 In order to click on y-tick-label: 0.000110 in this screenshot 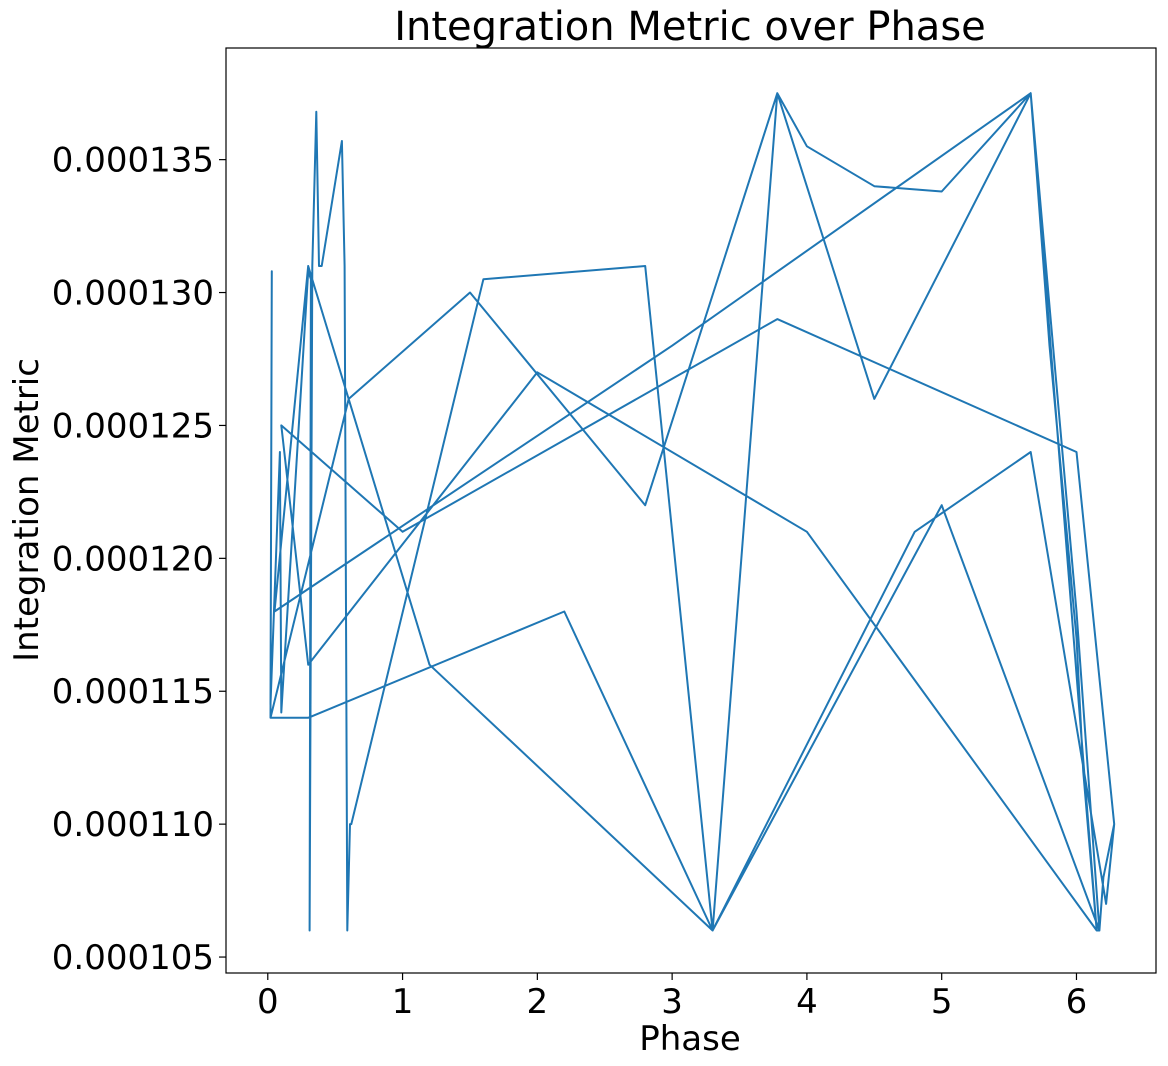, I will do `click(133, 825)`.